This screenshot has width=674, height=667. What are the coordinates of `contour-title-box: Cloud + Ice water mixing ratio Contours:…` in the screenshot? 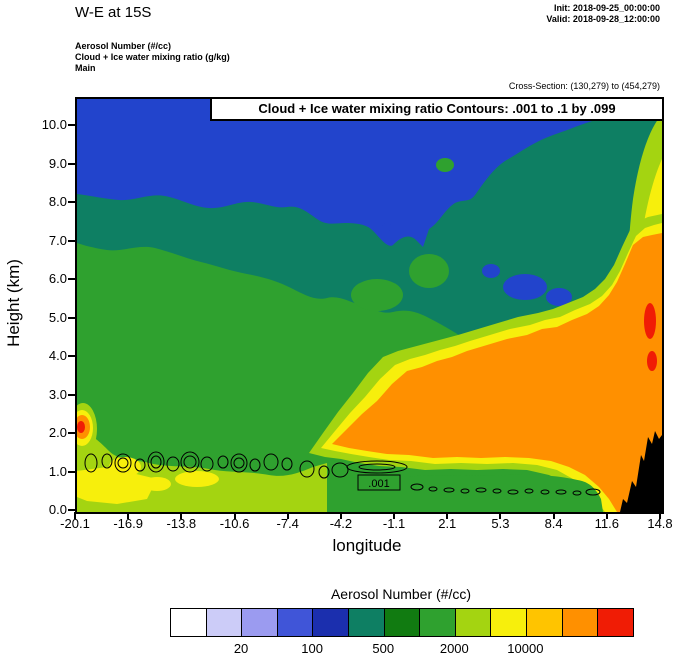 It's located at (436, 110).